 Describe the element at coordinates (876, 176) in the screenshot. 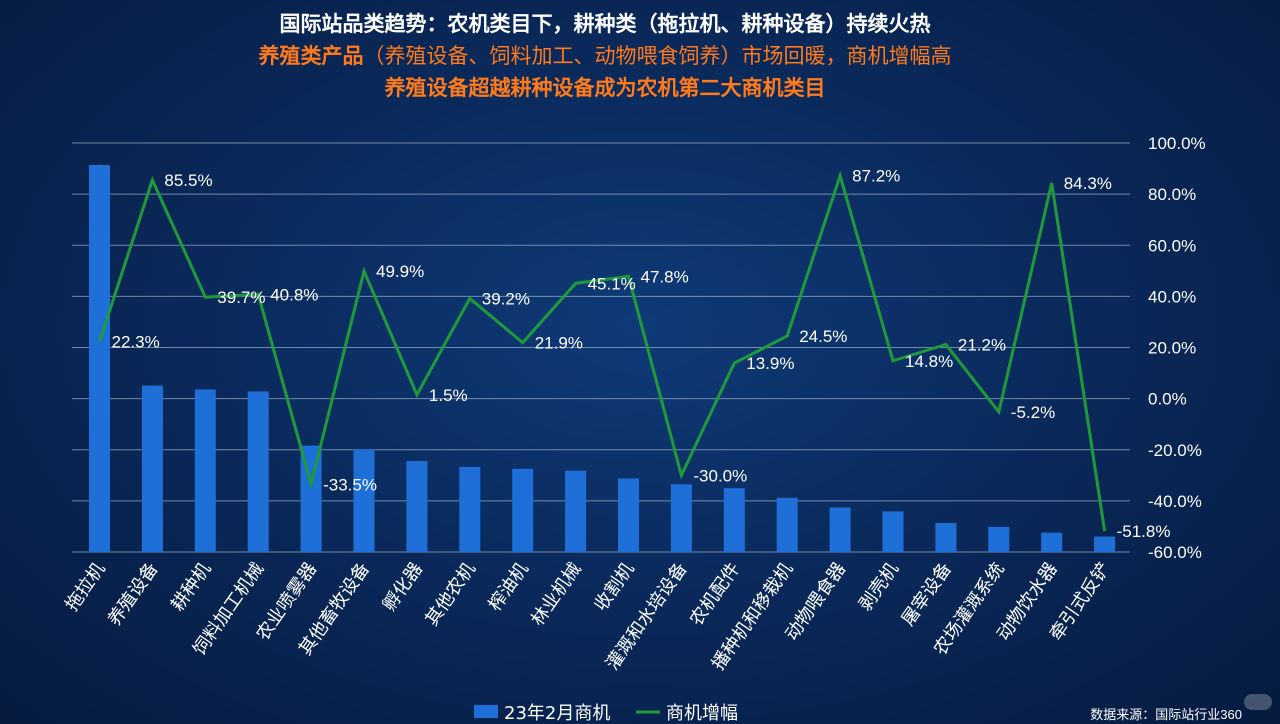

I see `data-label: 87.2%` at that location.